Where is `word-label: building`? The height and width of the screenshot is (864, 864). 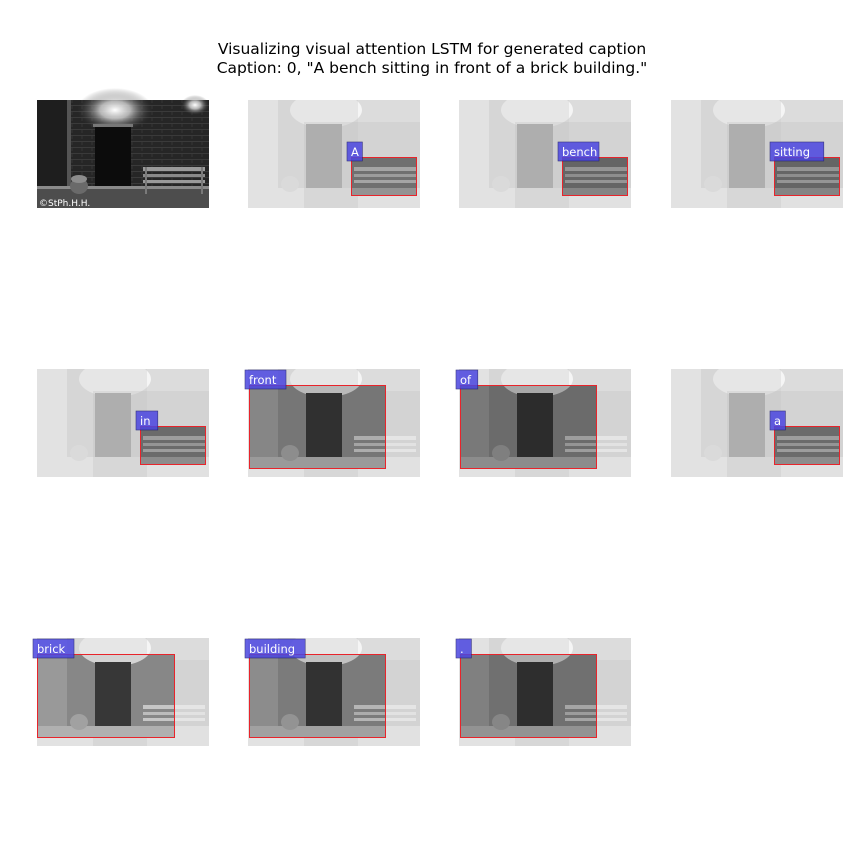 word-label: building is located at coordinates (272, 649).